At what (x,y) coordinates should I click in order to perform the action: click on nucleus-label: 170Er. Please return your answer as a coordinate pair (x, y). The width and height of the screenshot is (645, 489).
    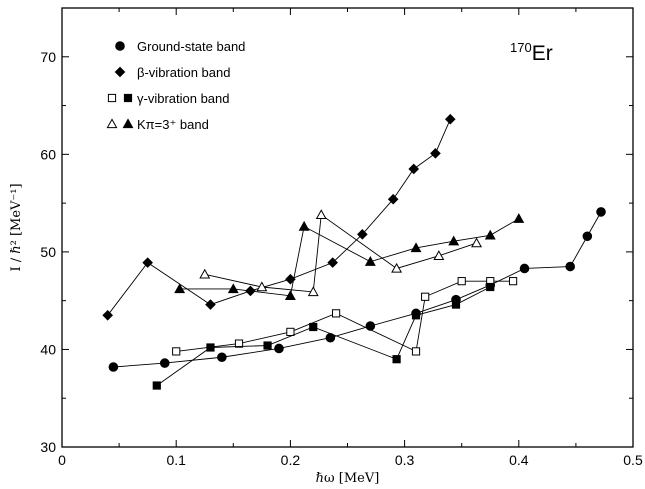
    Looking at the image, I should click on (531, 52).